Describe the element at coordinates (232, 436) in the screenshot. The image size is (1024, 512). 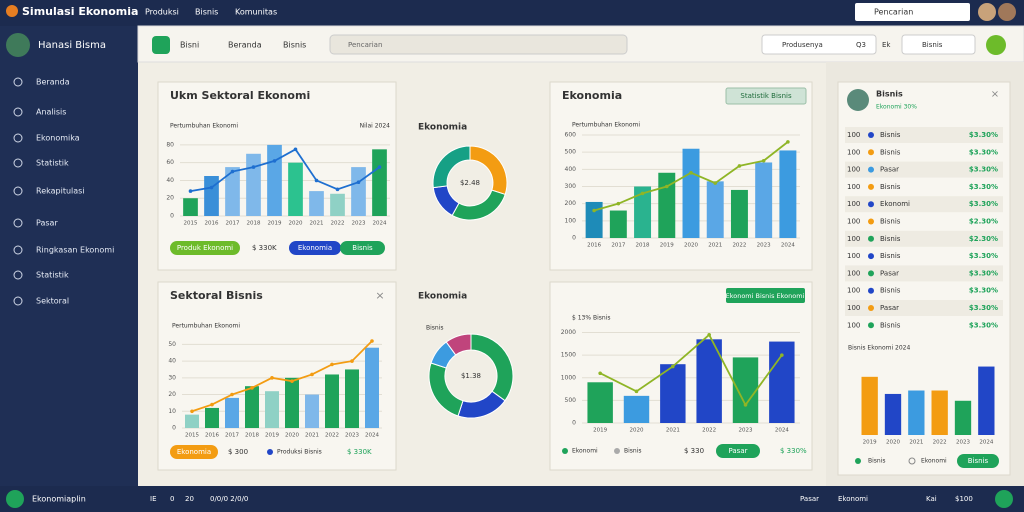
I see `x-tick-label: 2017` at that location.